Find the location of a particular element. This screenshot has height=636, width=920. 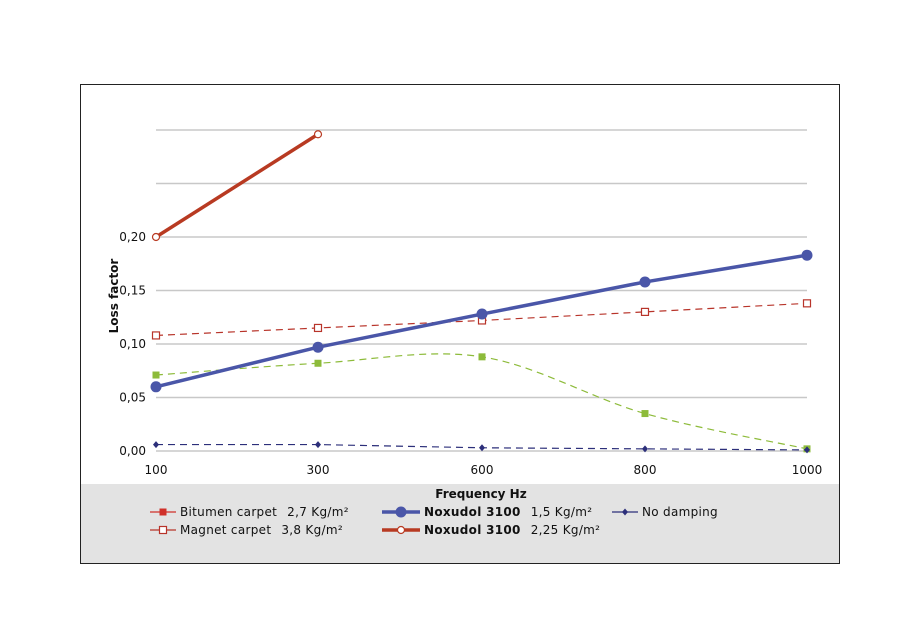

x-axis-label: Frequency Hz is located at coordinates (480, 494).